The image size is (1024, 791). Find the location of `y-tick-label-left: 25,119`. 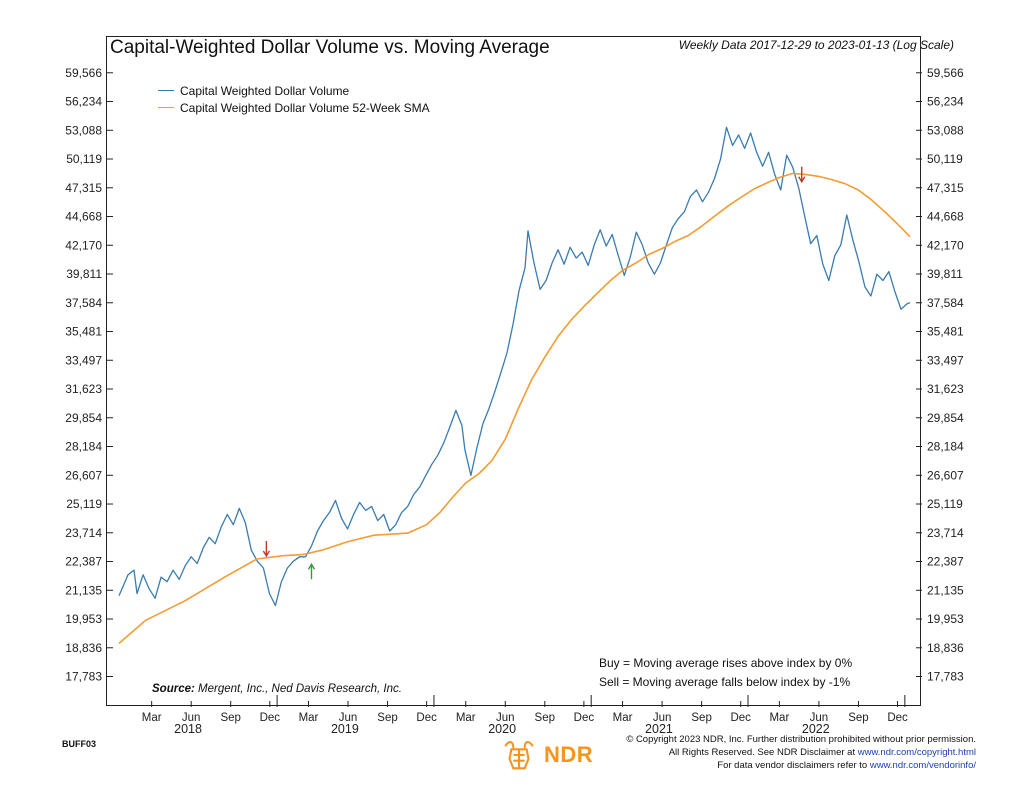

y-tick-label-left: 25,119 is located at coordinates (84, 504).